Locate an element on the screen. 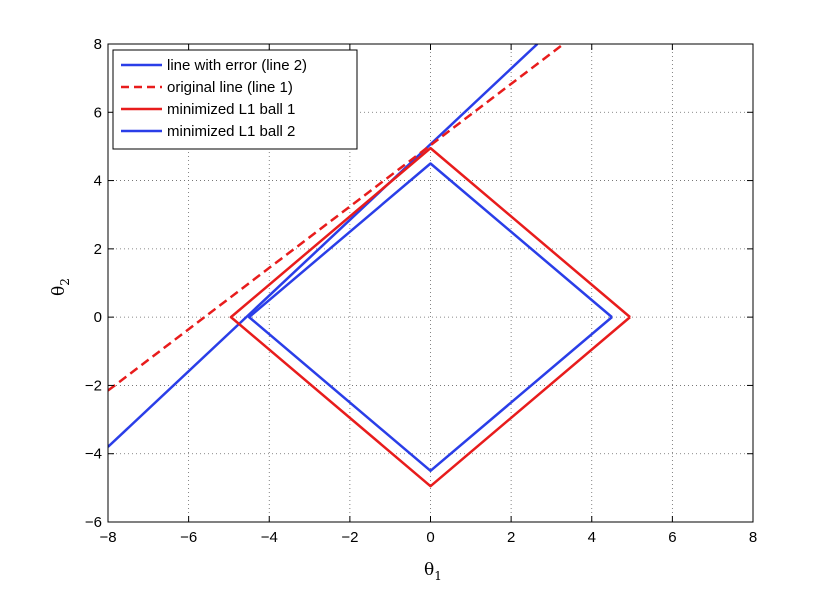  y-tick-label: −4 is located at coordinates (93, 454).